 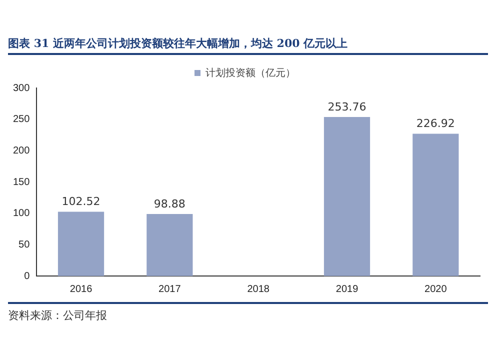 I want to click on y-tick-label: 150, so click(x=21, y=182).